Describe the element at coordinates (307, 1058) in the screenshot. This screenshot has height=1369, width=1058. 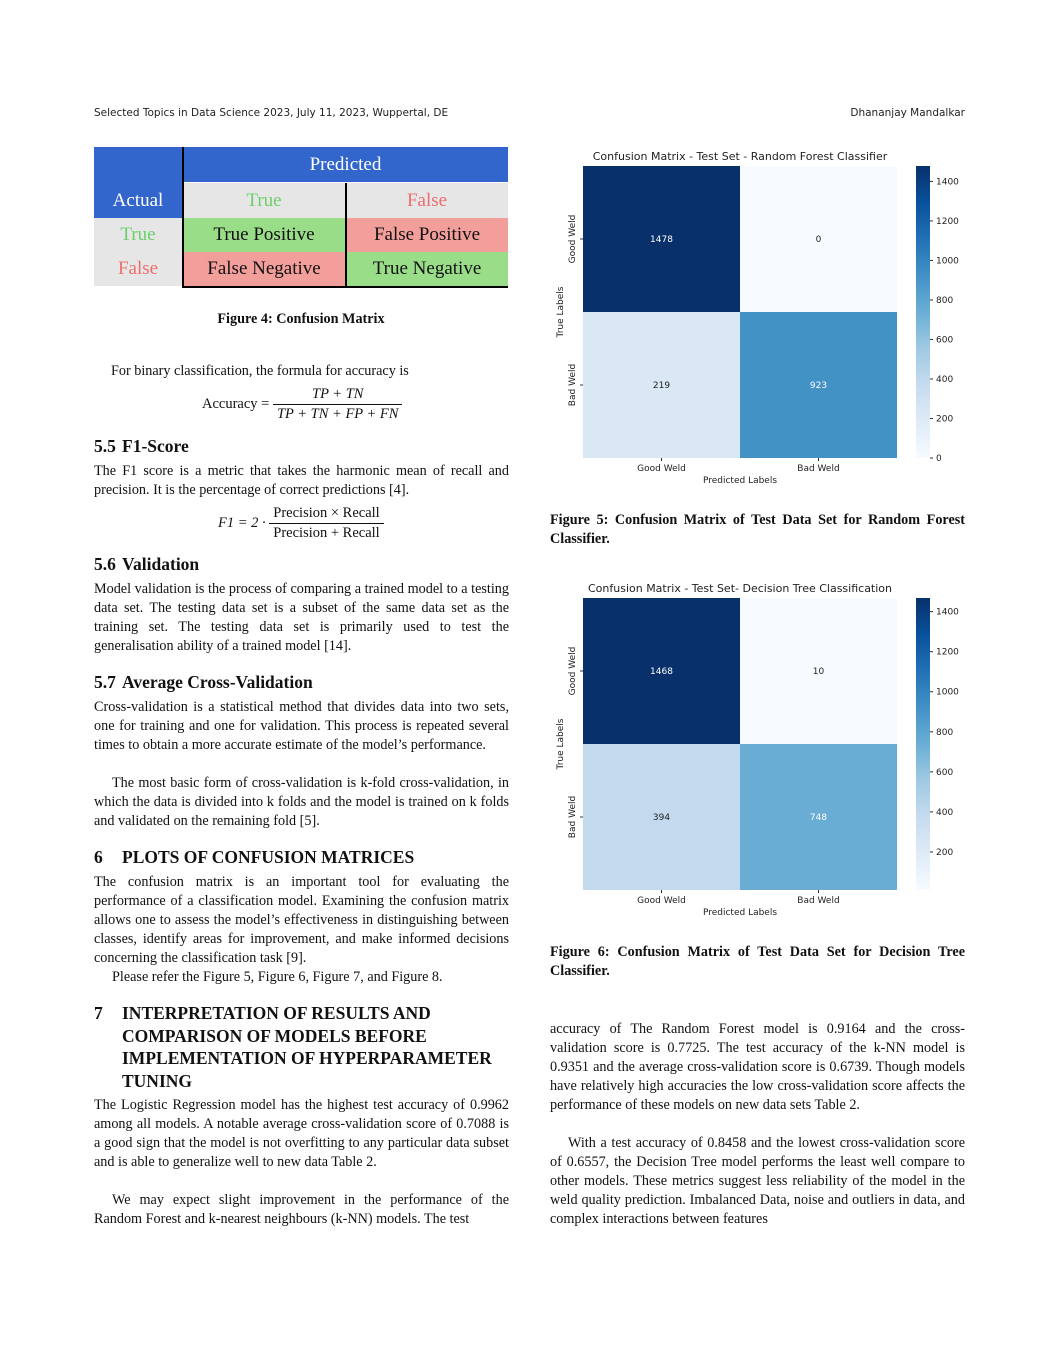
I see `section-7-title-line-3: IMPLEMENTATION OF HYPERPARAMETER` at that location.